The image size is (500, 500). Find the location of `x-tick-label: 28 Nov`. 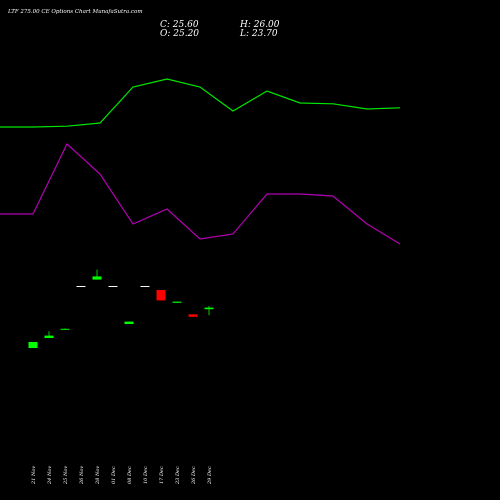

x-tick-label: 28 Nov is located at coordinates (98, 475).